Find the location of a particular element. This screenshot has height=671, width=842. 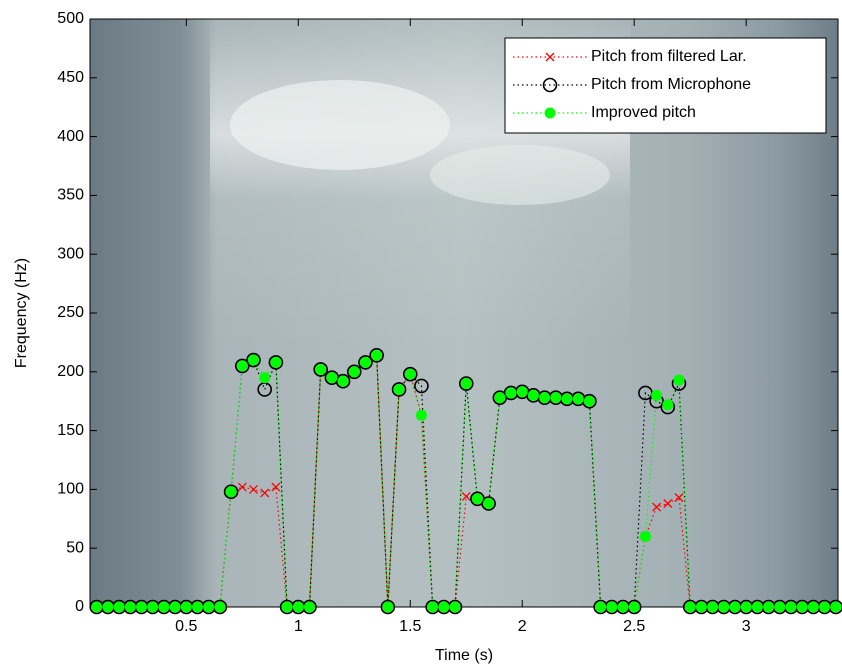

y-tick-label: 100 is located at coordinates (70, 489).